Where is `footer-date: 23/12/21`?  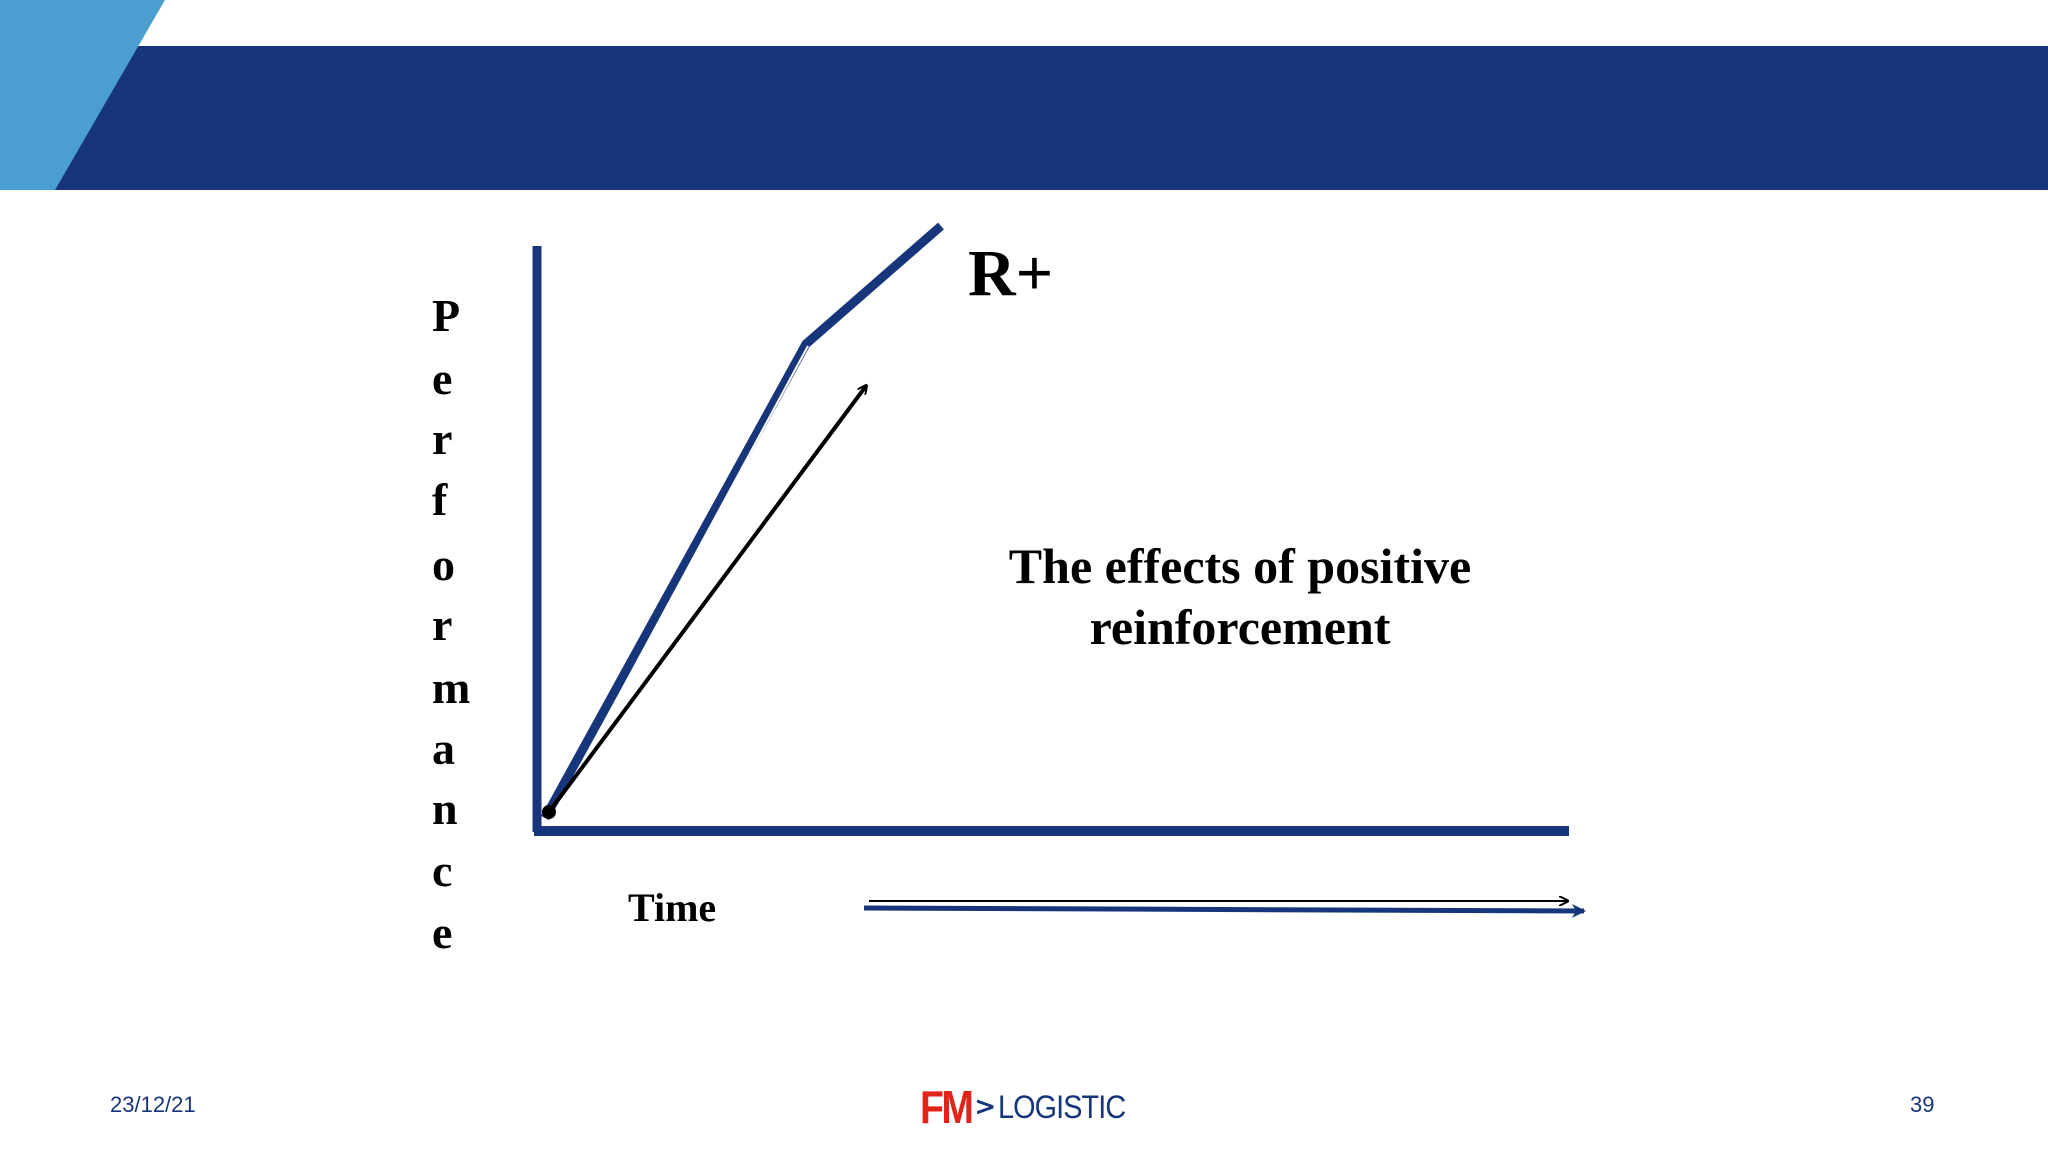
footer-date: 23/12/21 is located at coordinates (153, 1104).